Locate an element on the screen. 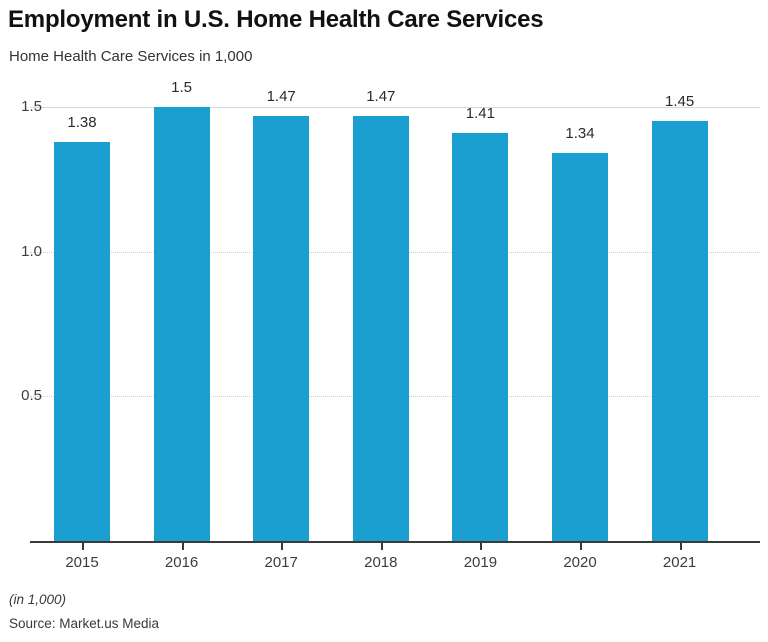  bar-value-label-2021: 1.45 is located at coordinates (679, 102).